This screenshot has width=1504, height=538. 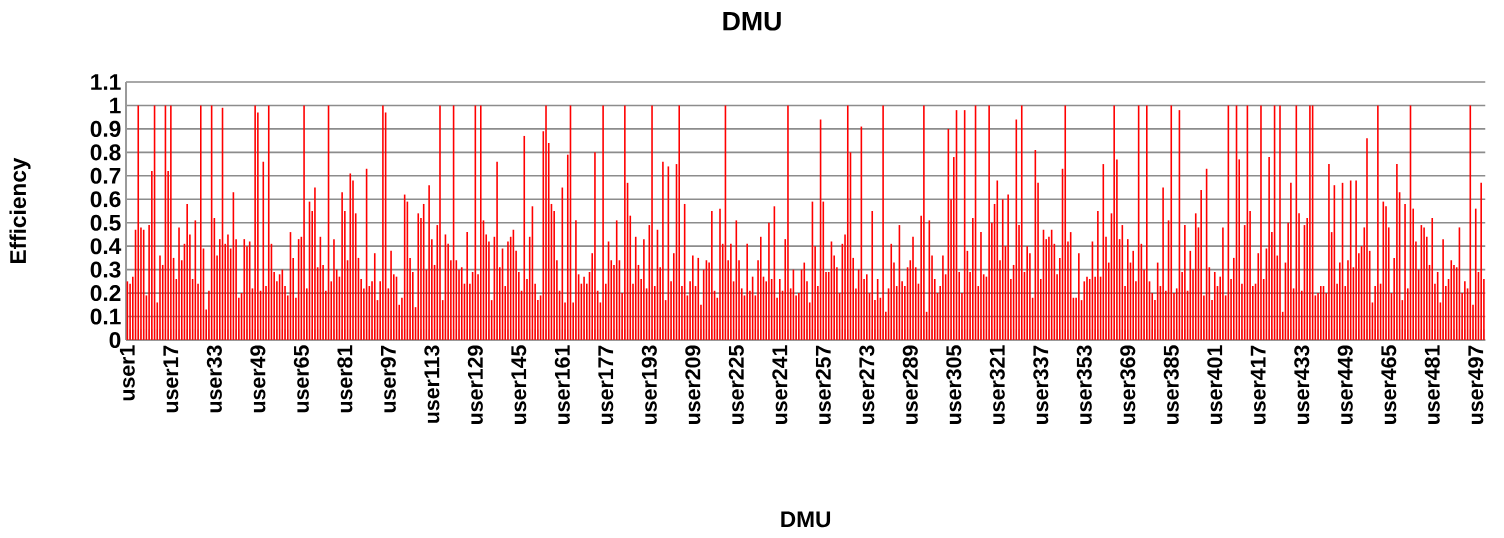 What do you see at coordinates (954, 385) in the screenshot?
I see `x-tick-label: user305` at bounding box center [954, 385].